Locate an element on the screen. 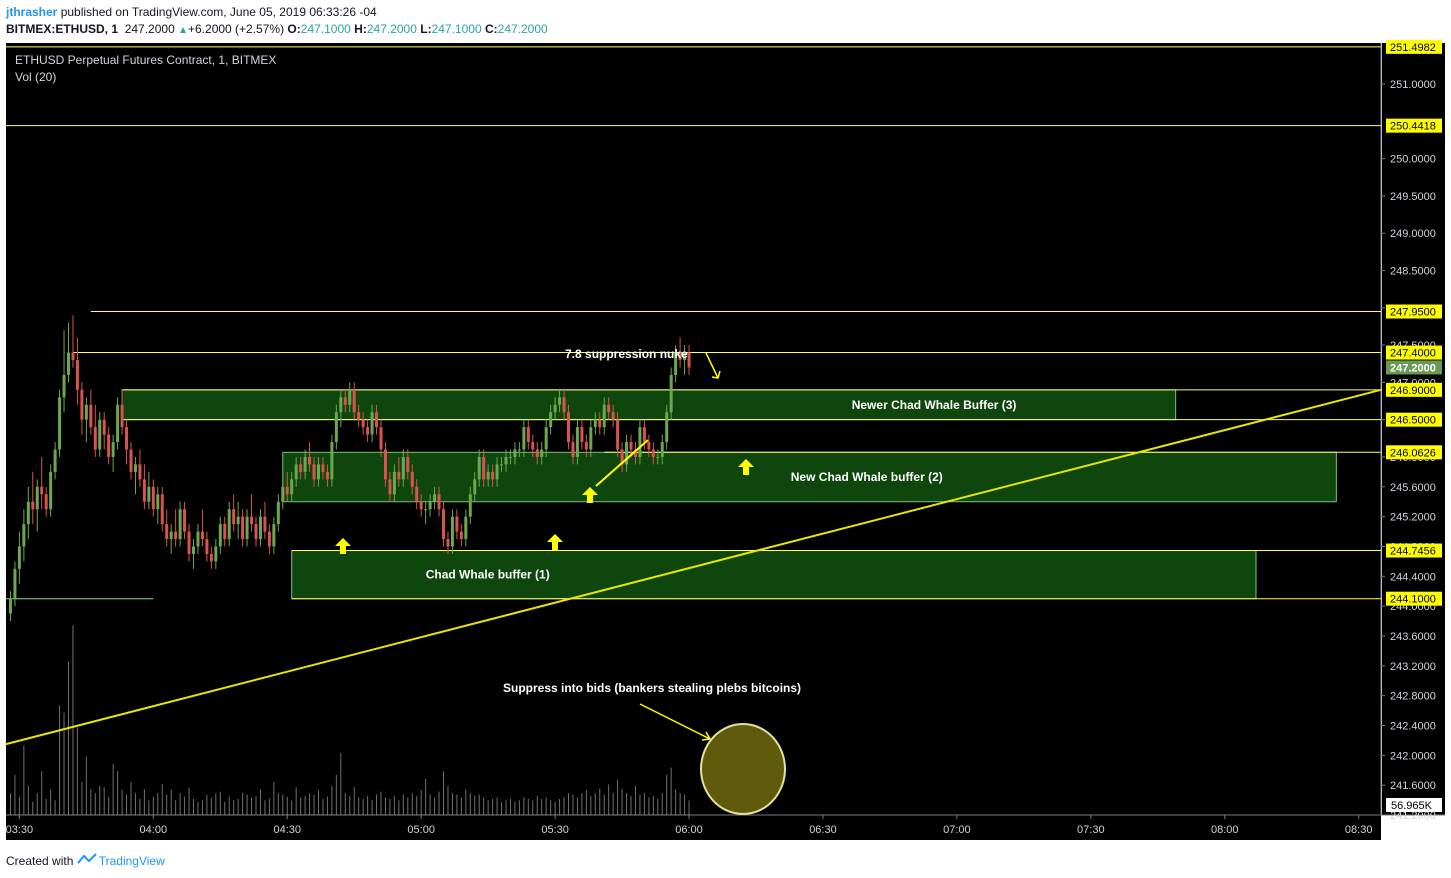 The image size is (1451, 878). mini-trend-line is located at coordinates (622, 463).